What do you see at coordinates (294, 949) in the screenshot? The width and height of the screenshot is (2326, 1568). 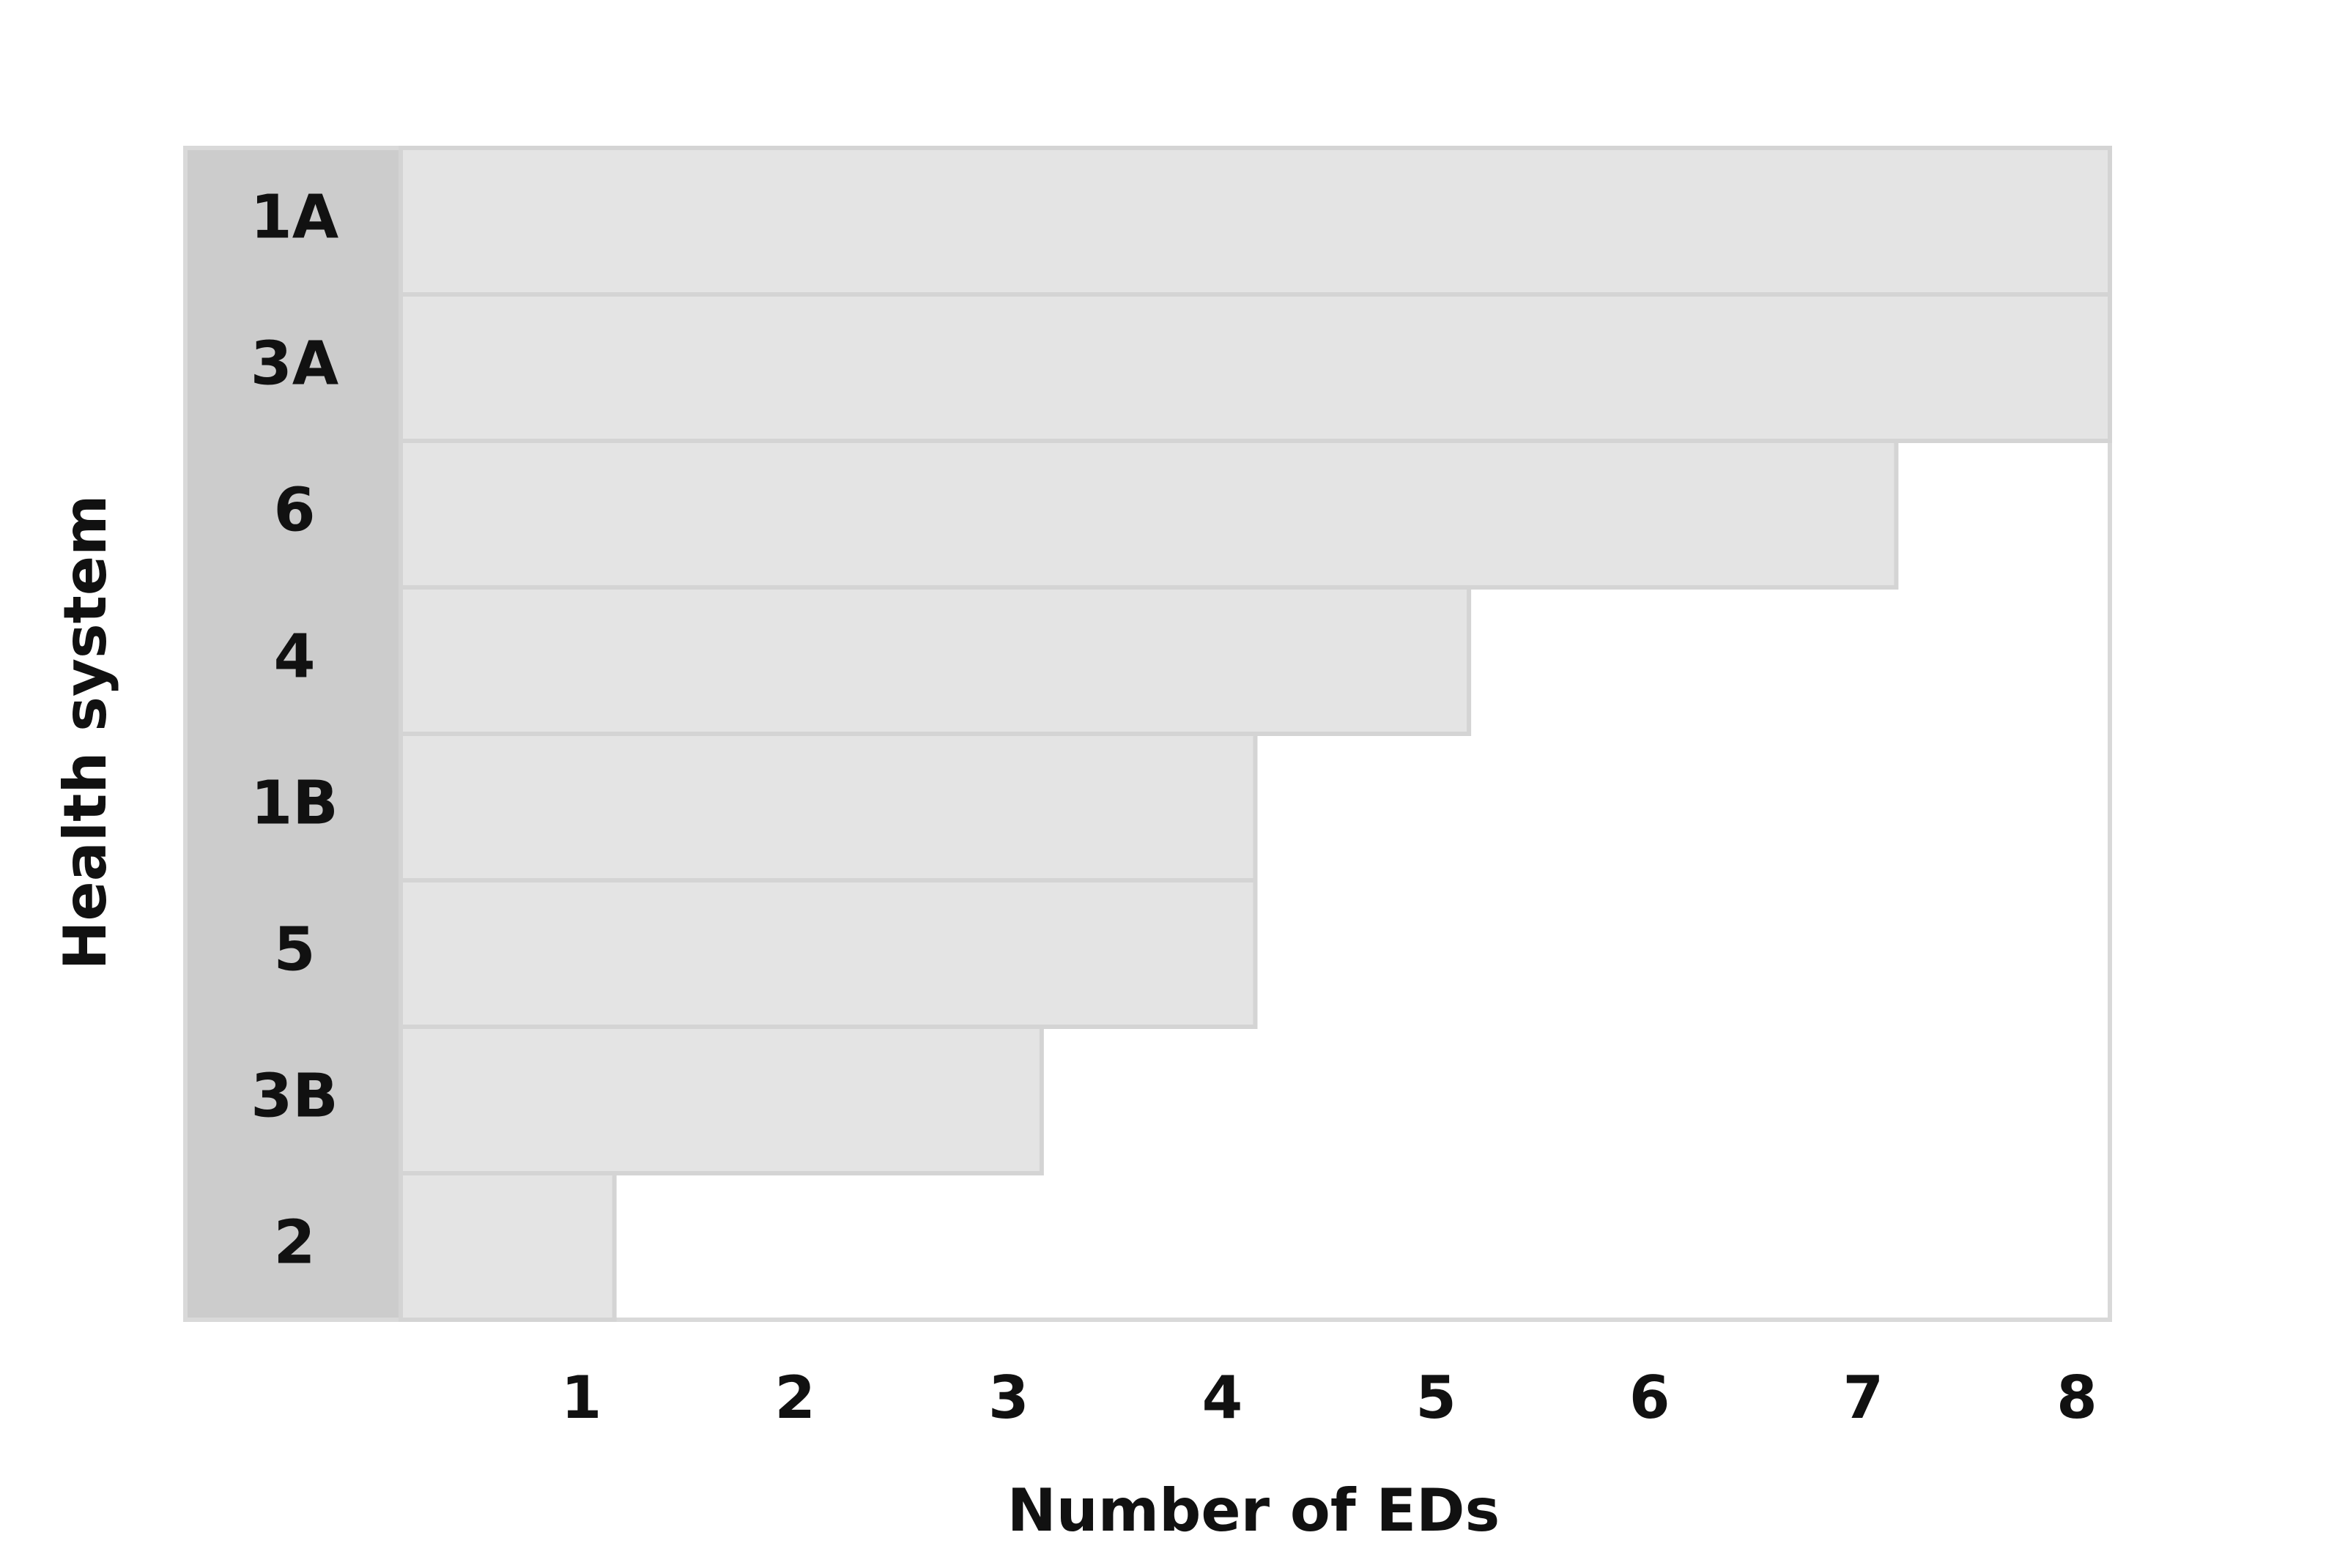 I see `y-tick-label: 5` at bounding box center [294, 949].